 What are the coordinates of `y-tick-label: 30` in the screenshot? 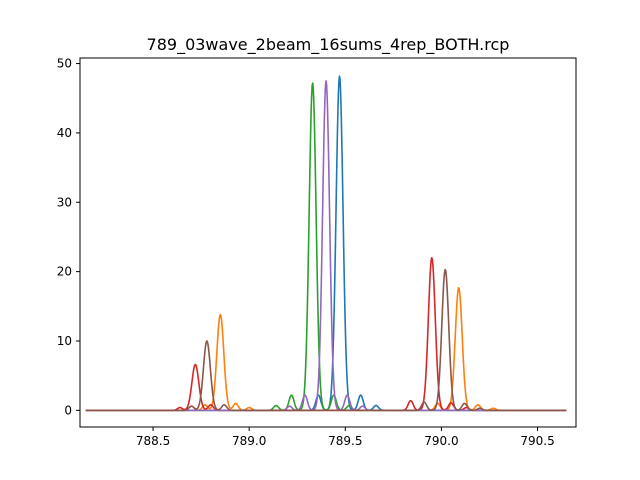 It's located at (64, 202).